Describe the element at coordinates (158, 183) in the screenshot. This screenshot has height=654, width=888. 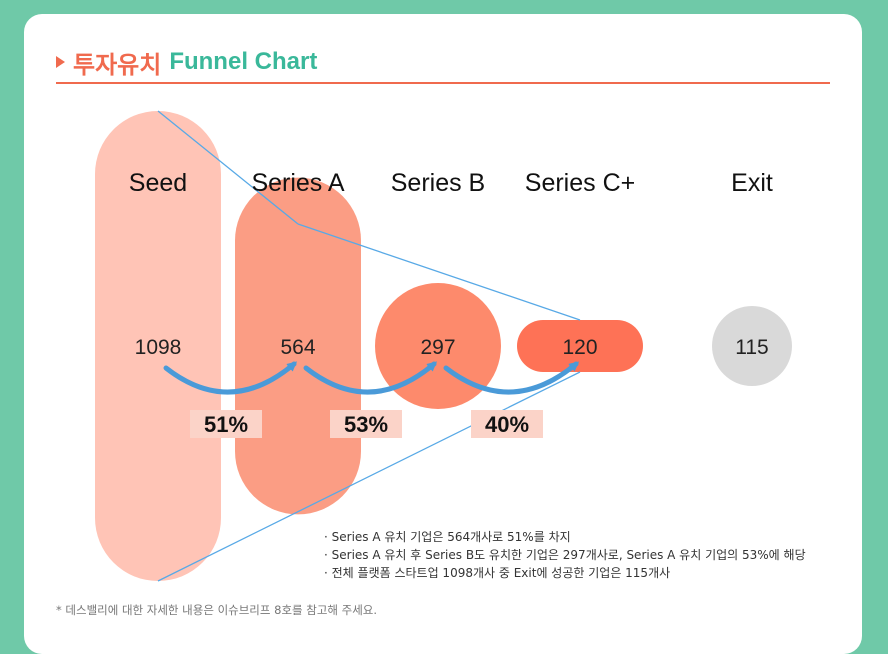
I see `category-label: Seed` at that location.